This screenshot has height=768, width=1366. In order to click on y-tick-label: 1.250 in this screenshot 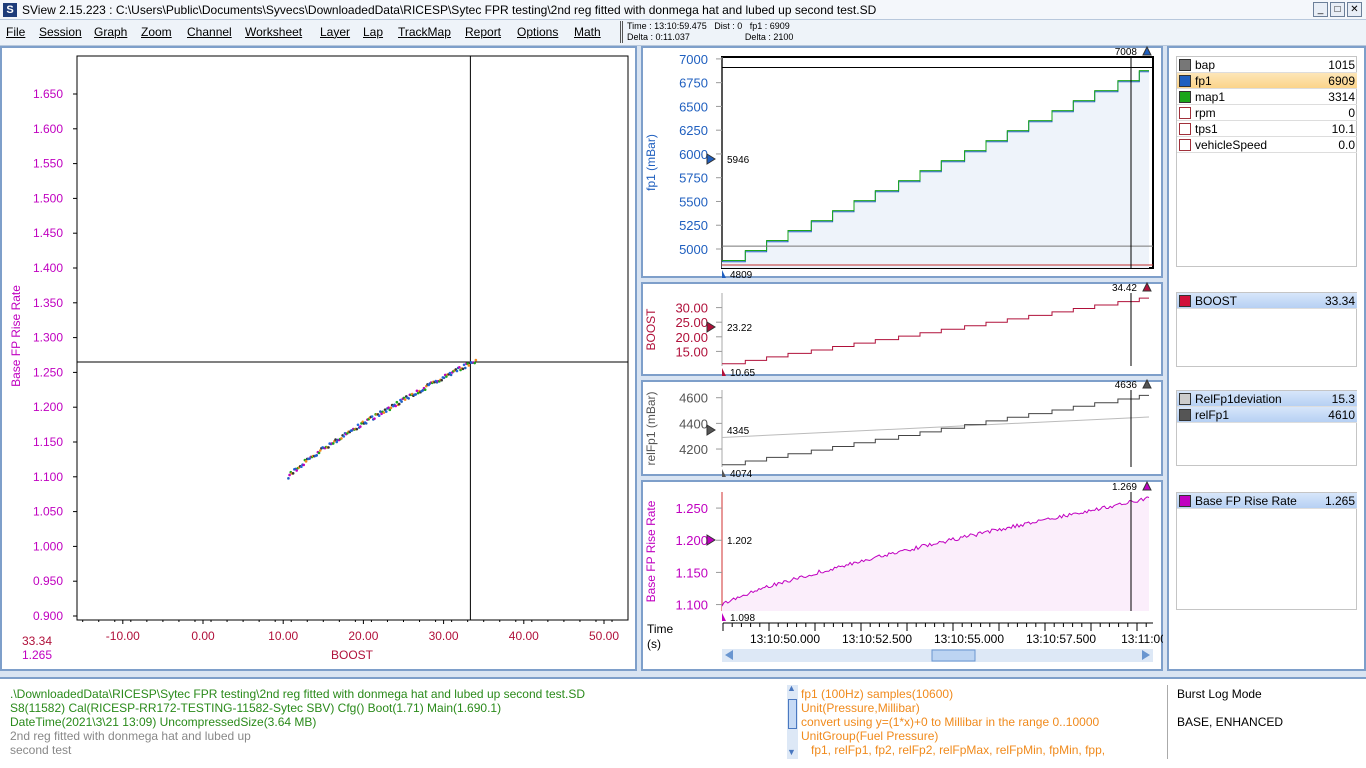, I will do `click(48, 372)`.